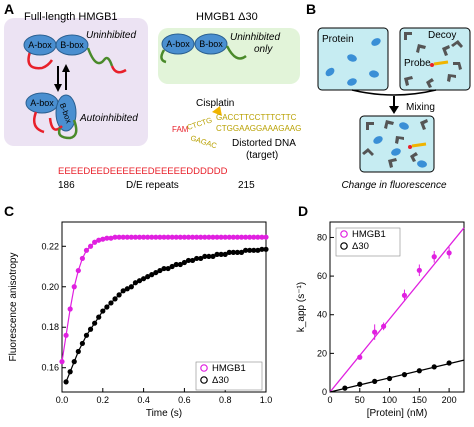  I want to click on autoinhibited-diagram: A-box B-box, so click(51, 116).